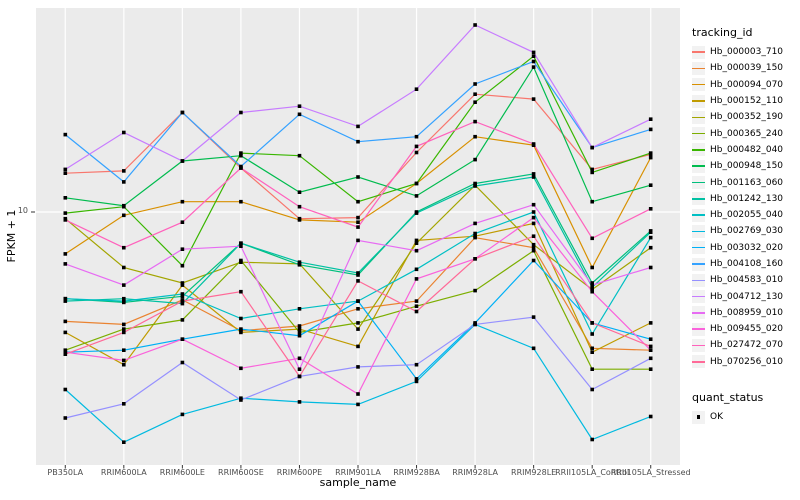  What do you see at coordinates (728, 397) in the screenshot?
I see `legend-title-quant-status: quant_status` at bounding box center [728, 397].